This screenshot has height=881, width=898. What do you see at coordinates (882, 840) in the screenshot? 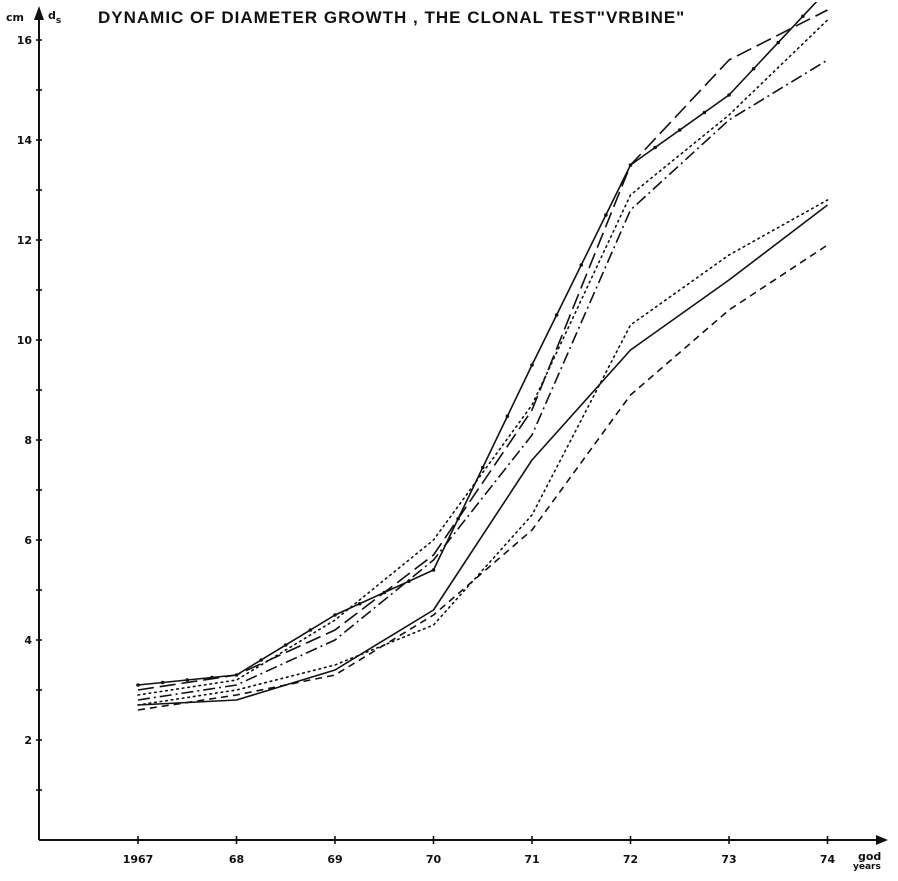
I see `x-axis-arrow` at bounding box center [882, 840].